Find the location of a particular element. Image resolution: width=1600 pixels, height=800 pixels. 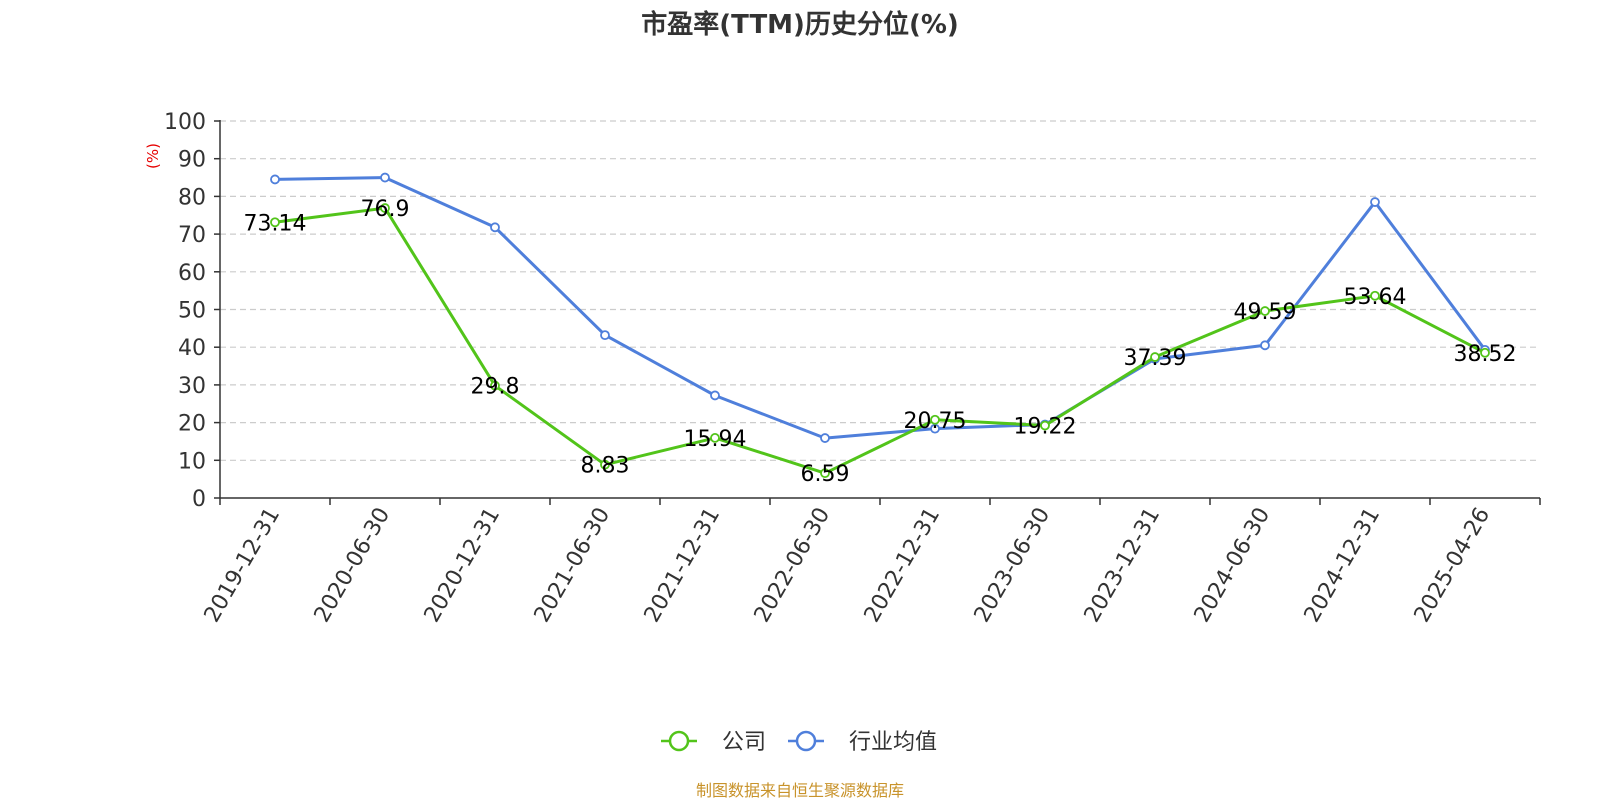

legend-marker-company is located at coordinates (679, 741).